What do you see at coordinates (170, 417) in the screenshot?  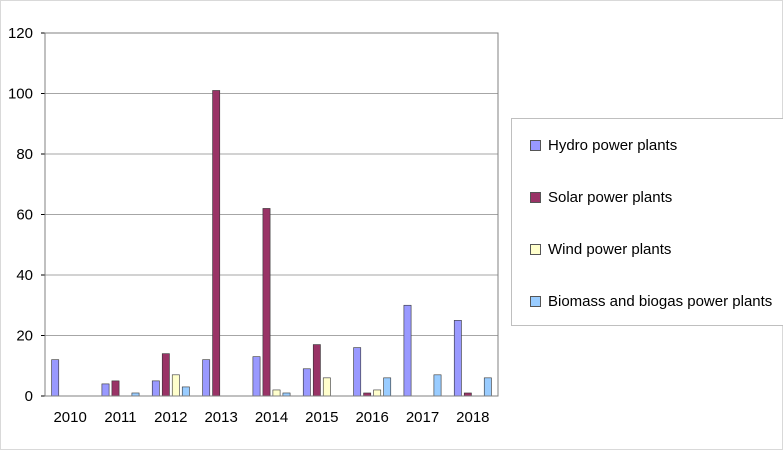 I see `x-tick-label: 2012` at bounding box center [170, 417].